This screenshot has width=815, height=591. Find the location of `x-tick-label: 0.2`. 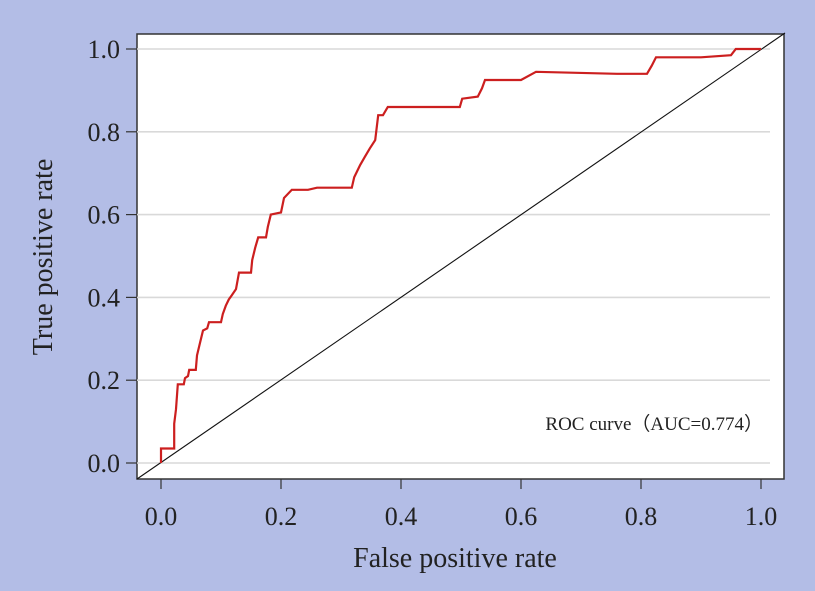

x-tick-label: 0.2 is located at coordinates (281, 516).